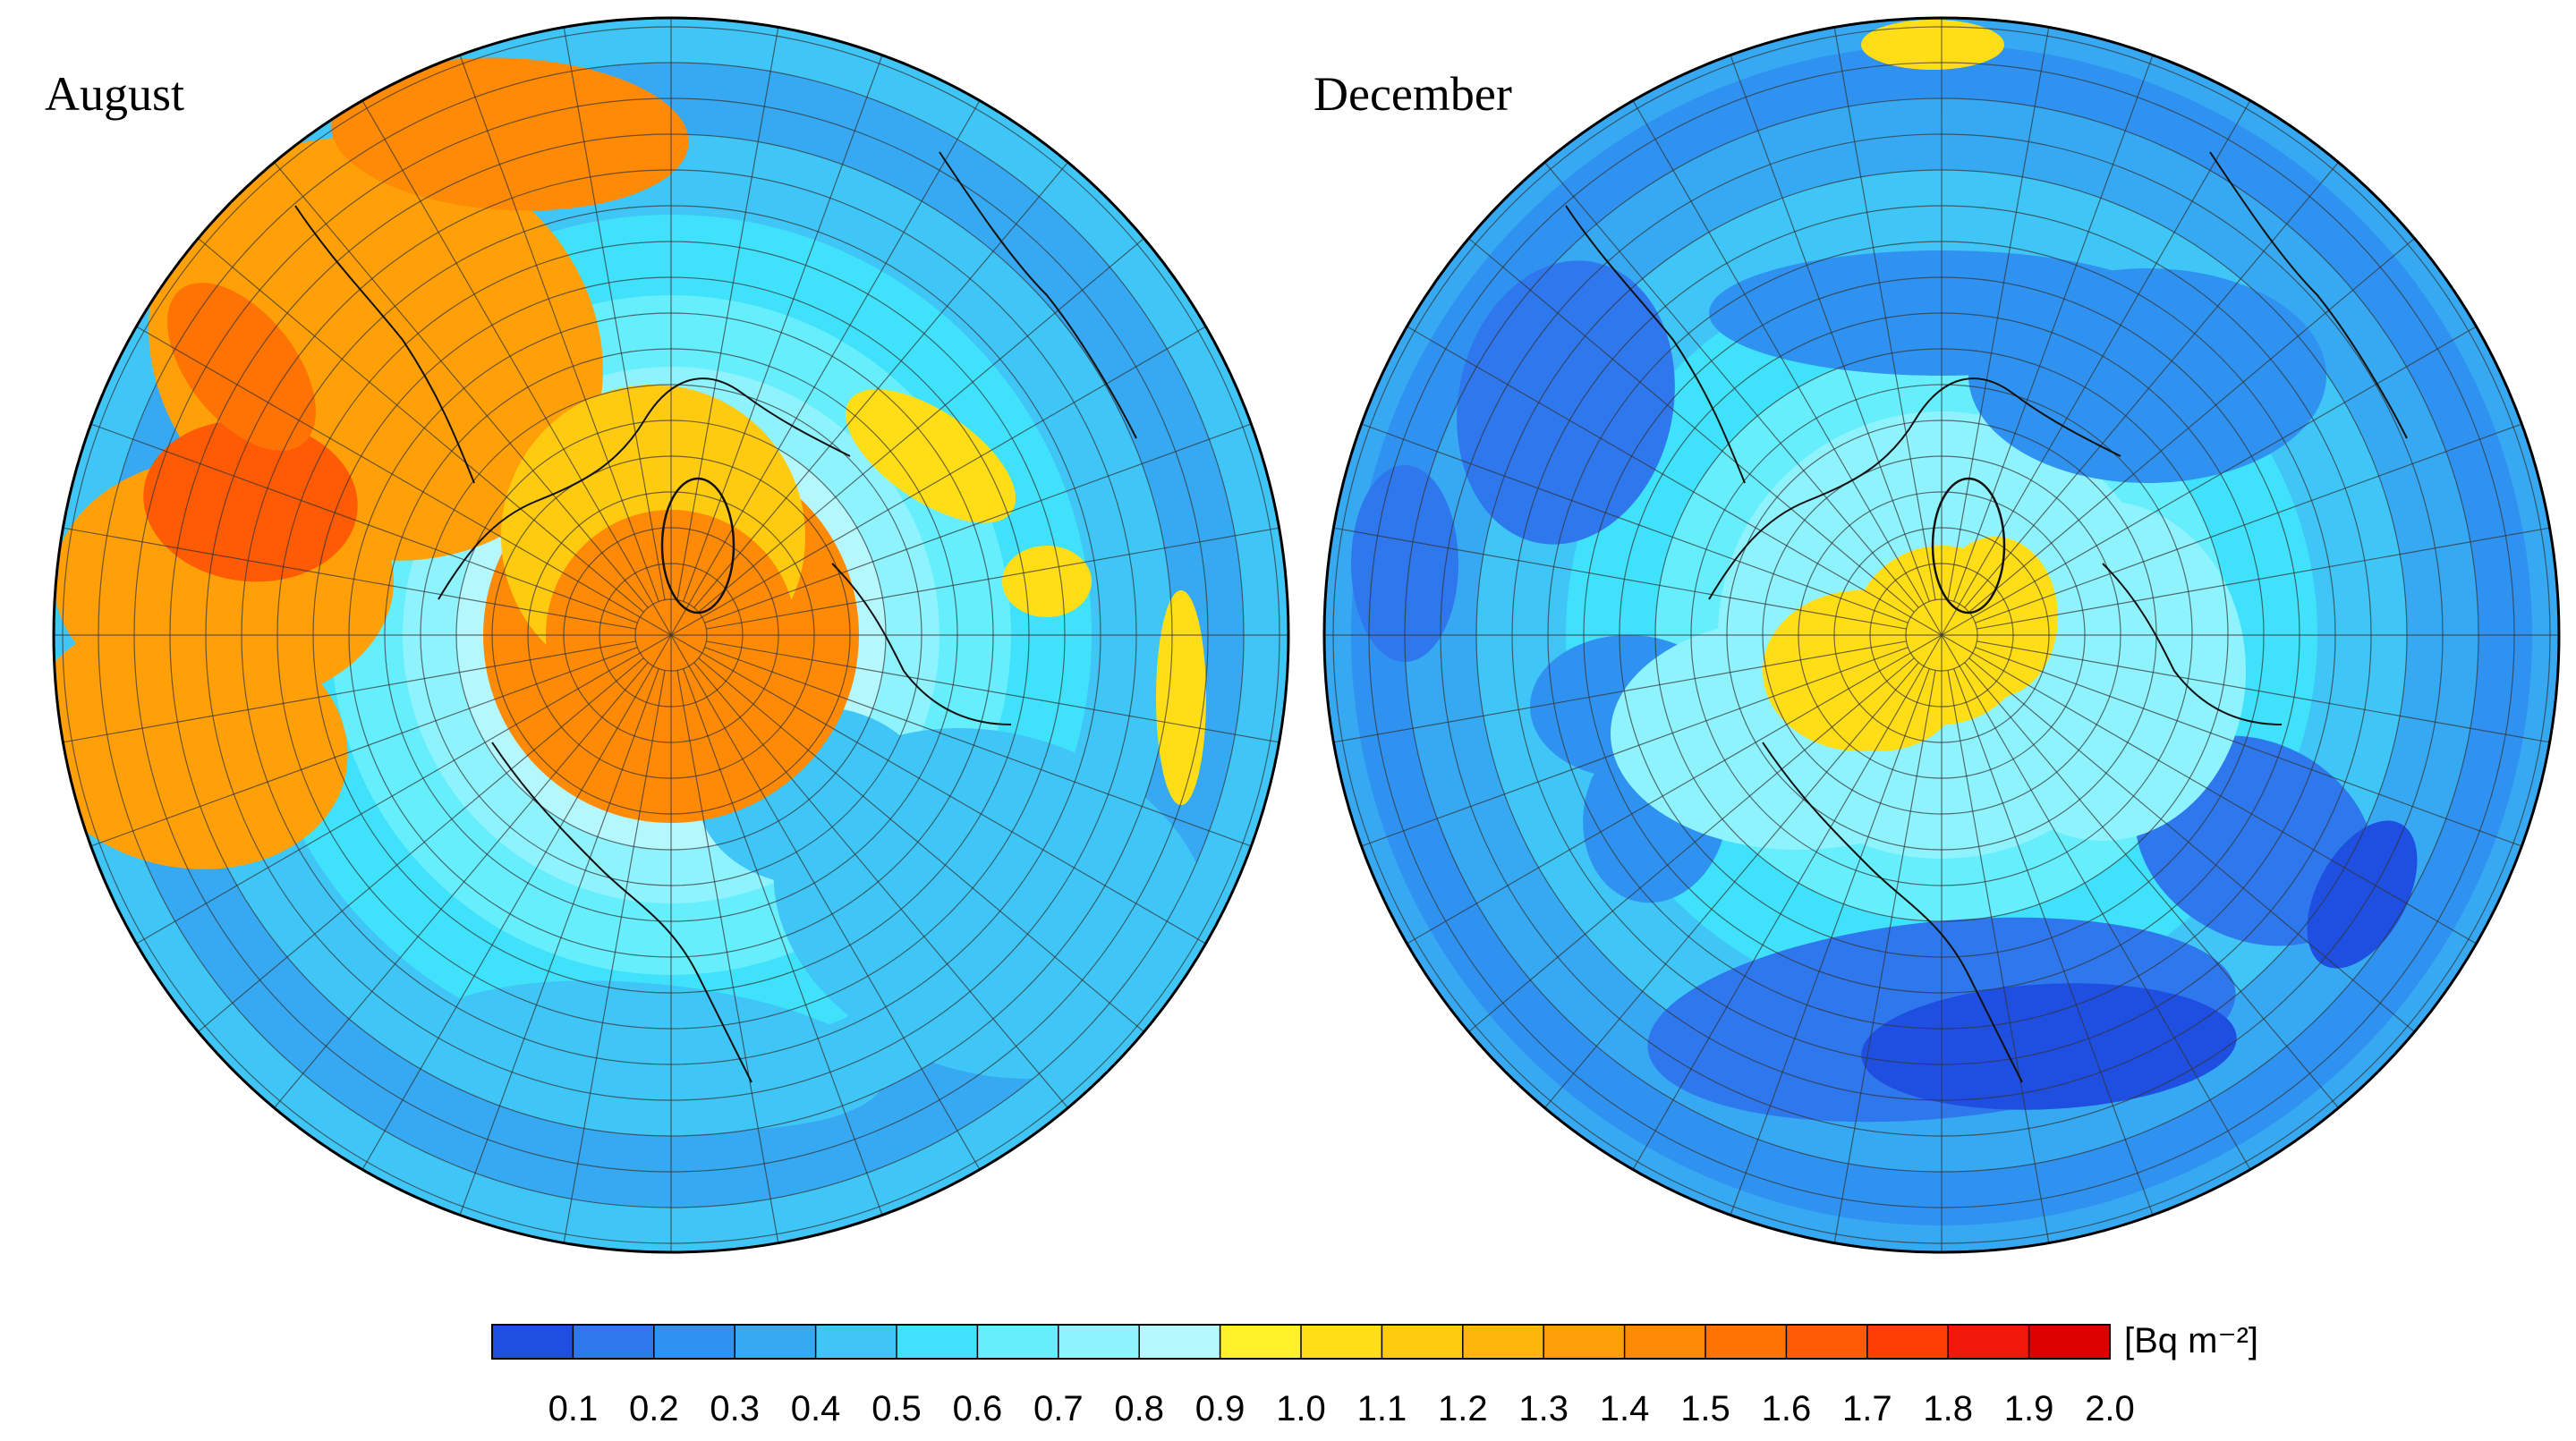 The image size is (2576, 1441). Describe the element at coordinates (115, 94) in the screenshot. I see `map-title-august: August` at that location.